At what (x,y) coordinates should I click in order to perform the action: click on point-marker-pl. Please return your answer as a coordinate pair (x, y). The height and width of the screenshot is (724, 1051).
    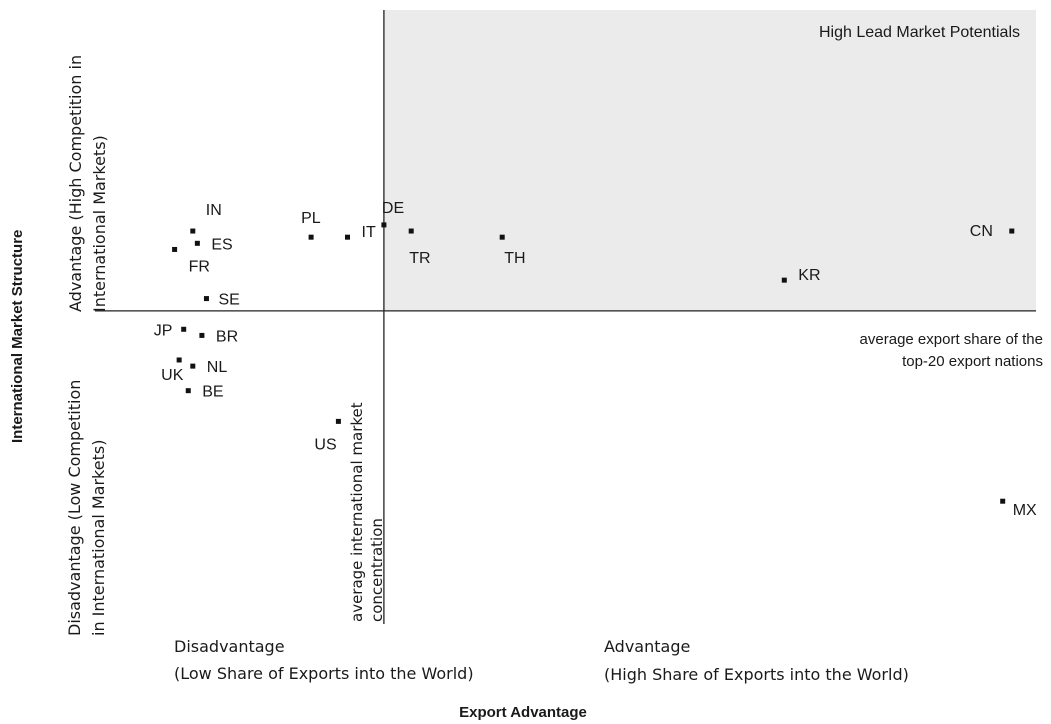
    Looking at the image, I should click on (311, 237).